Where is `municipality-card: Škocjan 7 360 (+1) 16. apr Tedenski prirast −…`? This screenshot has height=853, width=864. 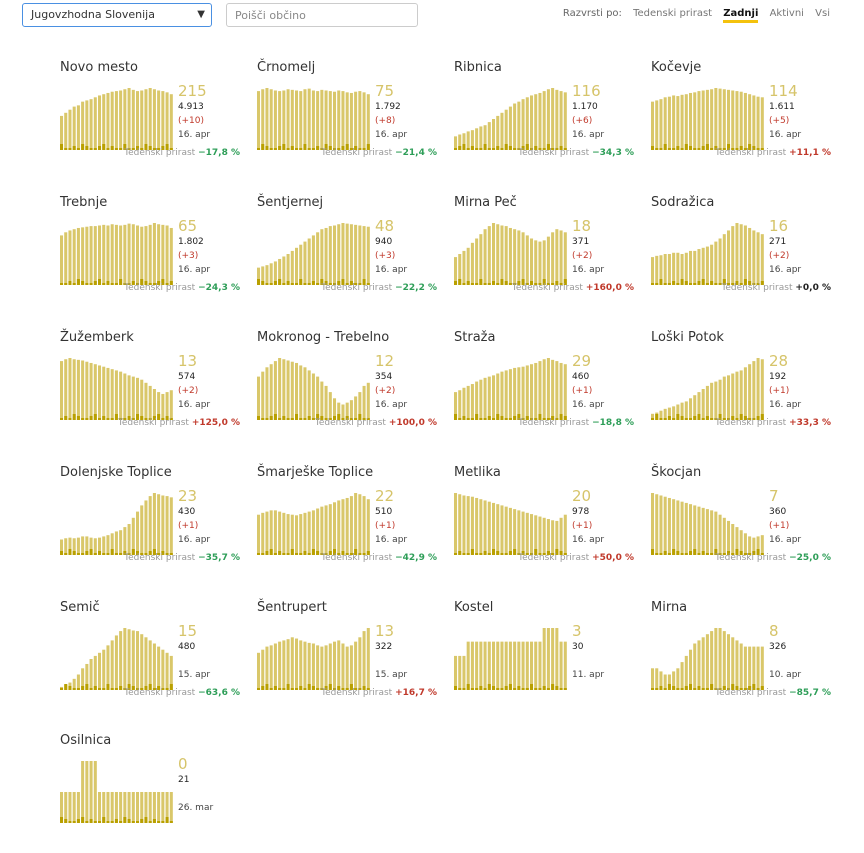 municipality-card: Škocjan 7 360 (+1) 16. apr Tedenski prirast −… is located at coordinates (746, 525).